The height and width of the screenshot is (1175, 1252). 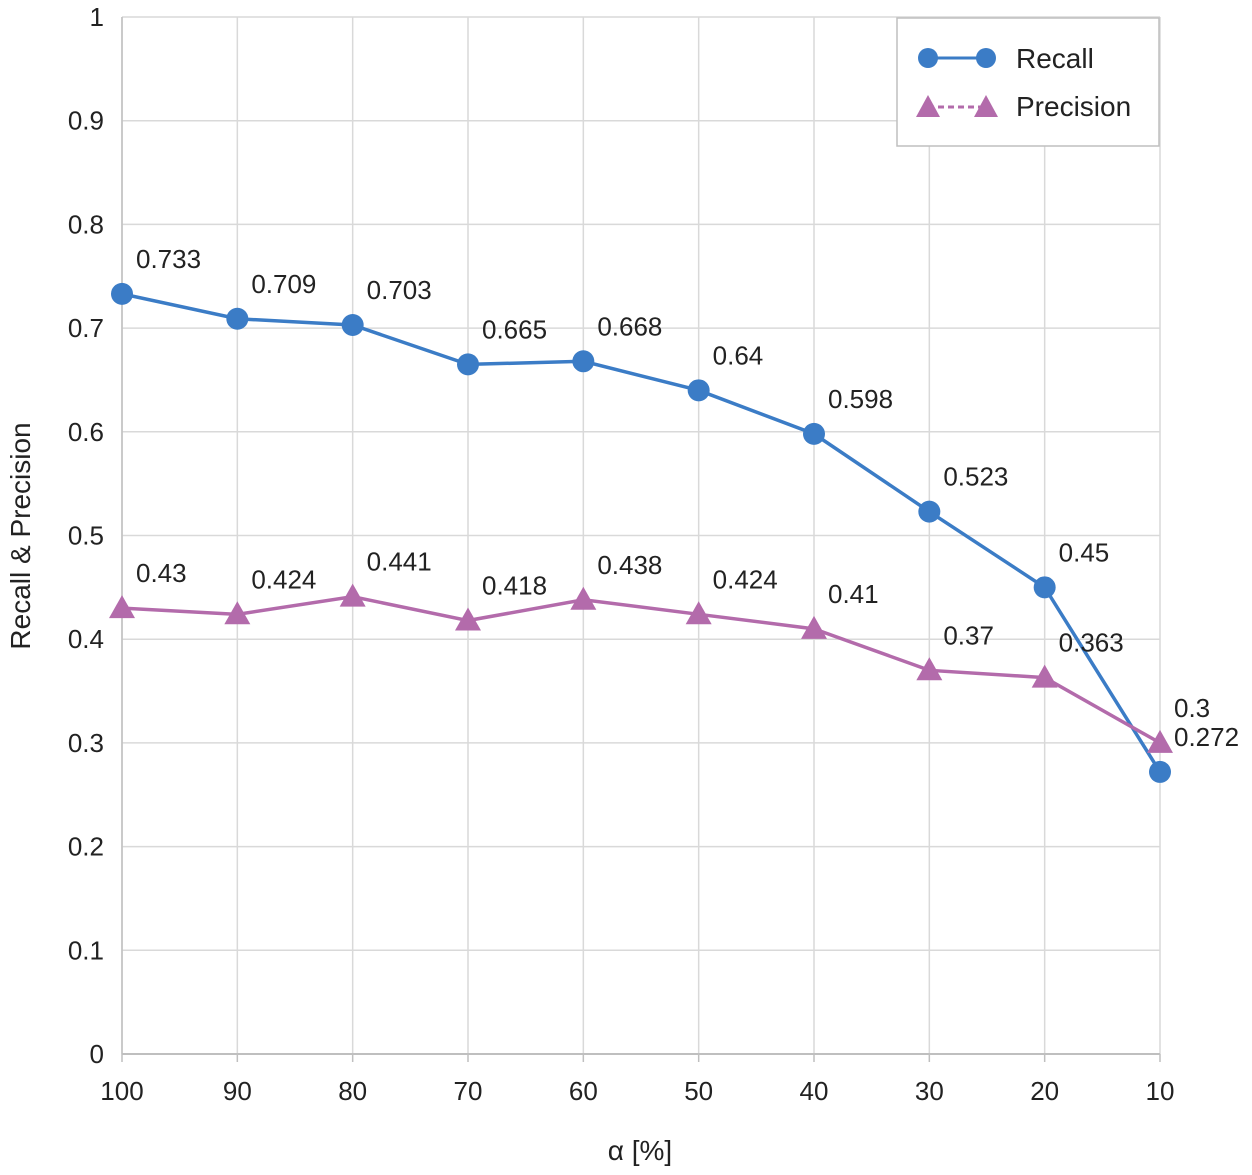 I want to click on y-tick-label: 0.6, so click(x=86, y=432).